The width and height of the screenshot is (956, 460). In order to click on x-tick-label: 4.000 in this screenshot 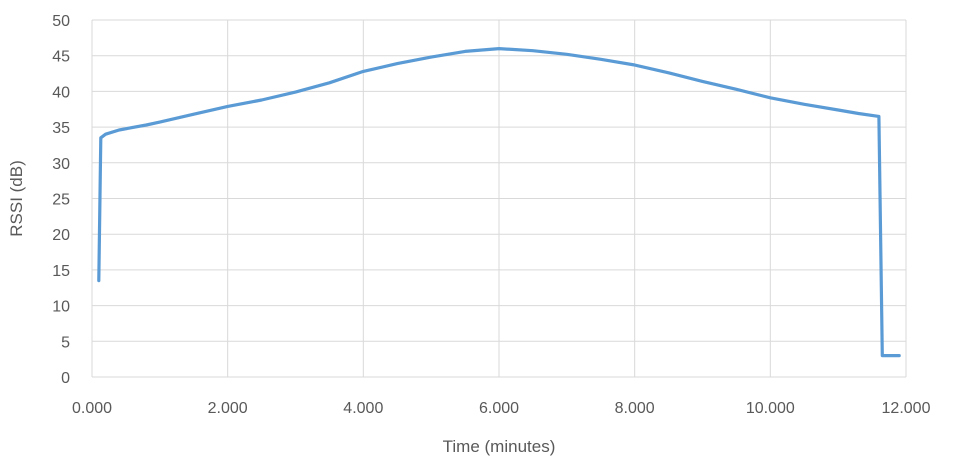, I will do `click(363, 408)`.